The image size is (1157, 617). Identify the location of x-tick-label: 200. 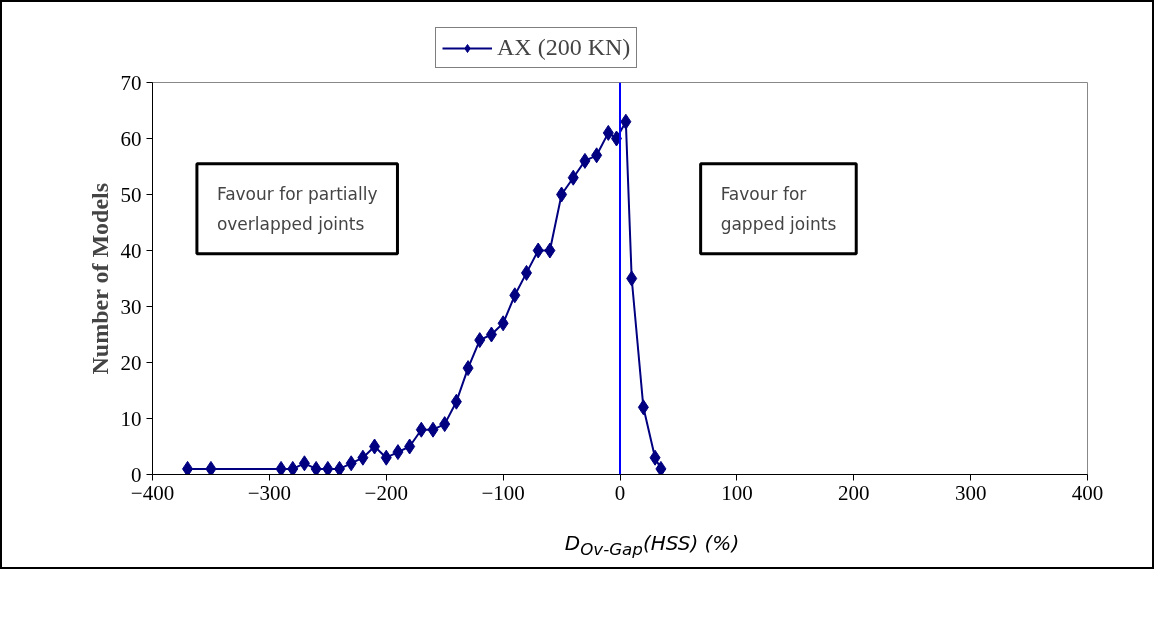
(854, 492).